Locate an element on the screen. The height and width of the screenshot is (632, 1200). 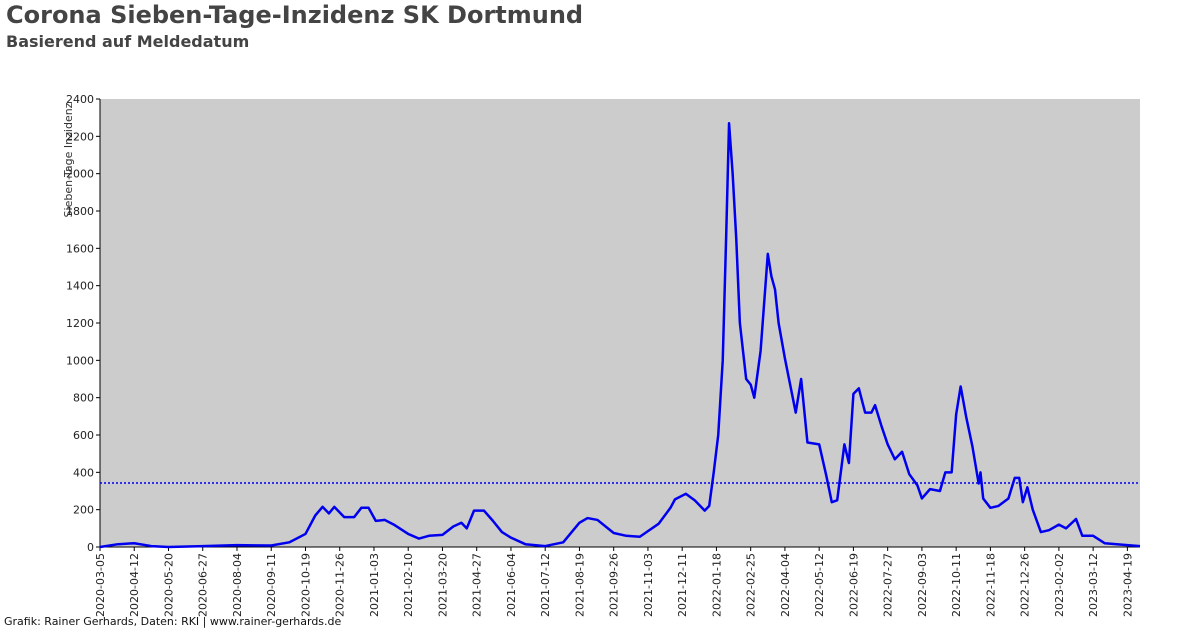
x-tick-label: 2021-04-27 is located at coordinates (477, 585).